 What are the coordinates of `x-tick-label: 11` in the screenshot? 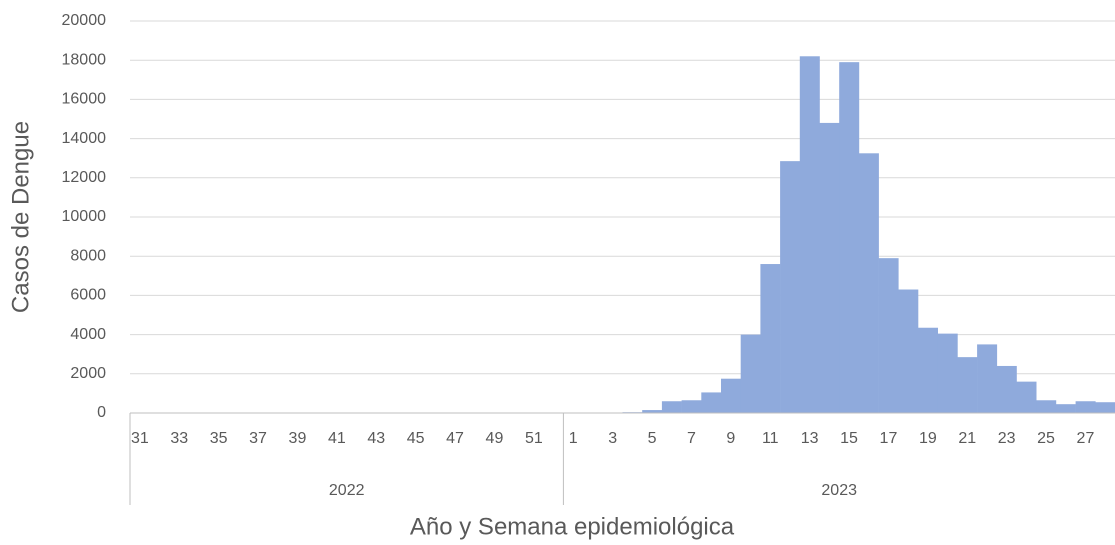 It's located at (770, 438).